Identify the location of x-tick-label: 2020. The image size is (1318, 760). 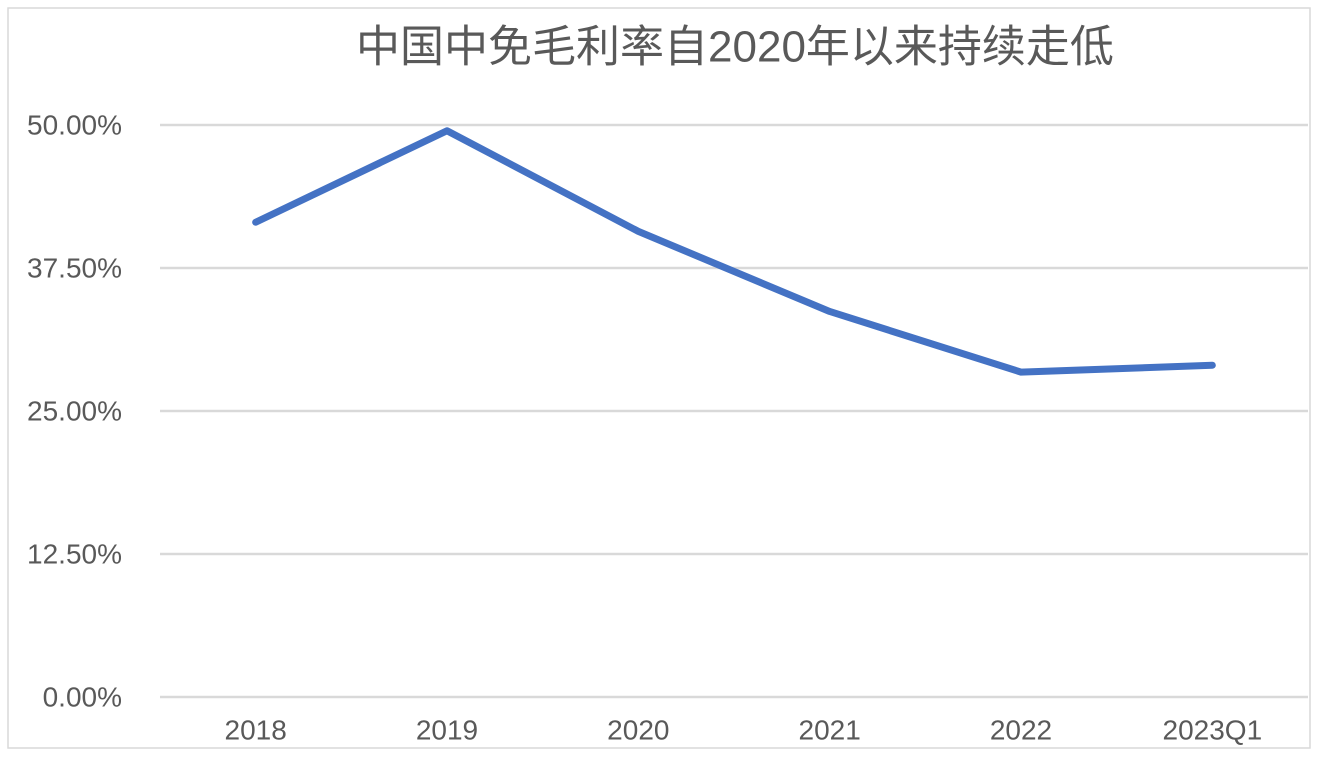
(638, 729).